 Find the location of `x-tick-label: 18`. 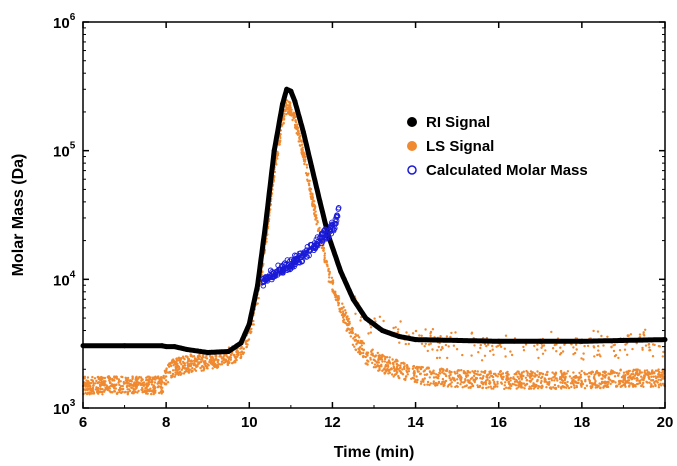

x-tick-label: 18 is located at coordinates (582, 422).